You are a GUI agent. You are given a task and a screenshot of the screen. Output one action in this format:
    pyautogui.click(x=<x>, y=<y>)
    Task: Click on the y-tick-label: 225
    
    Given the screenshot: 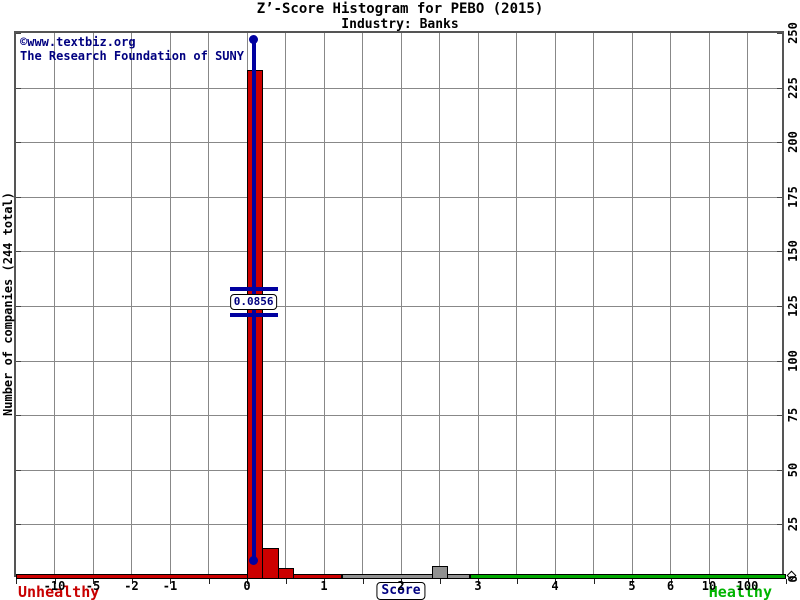 What is the action you would take?
    pyautogui.click(x=793, y=87)
    